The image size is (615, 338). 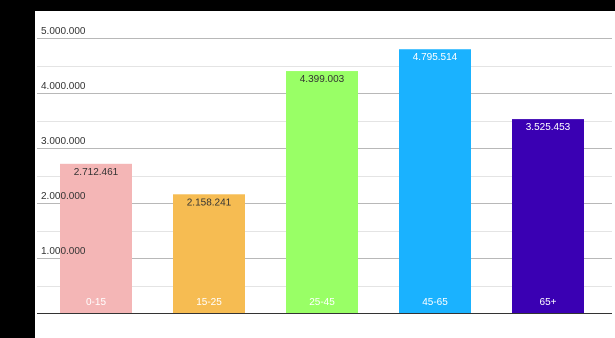 What do you see at coordinates (435, 302) in the screenshot?
I see `category-label: 45-65` at bounding box center [435, 302].